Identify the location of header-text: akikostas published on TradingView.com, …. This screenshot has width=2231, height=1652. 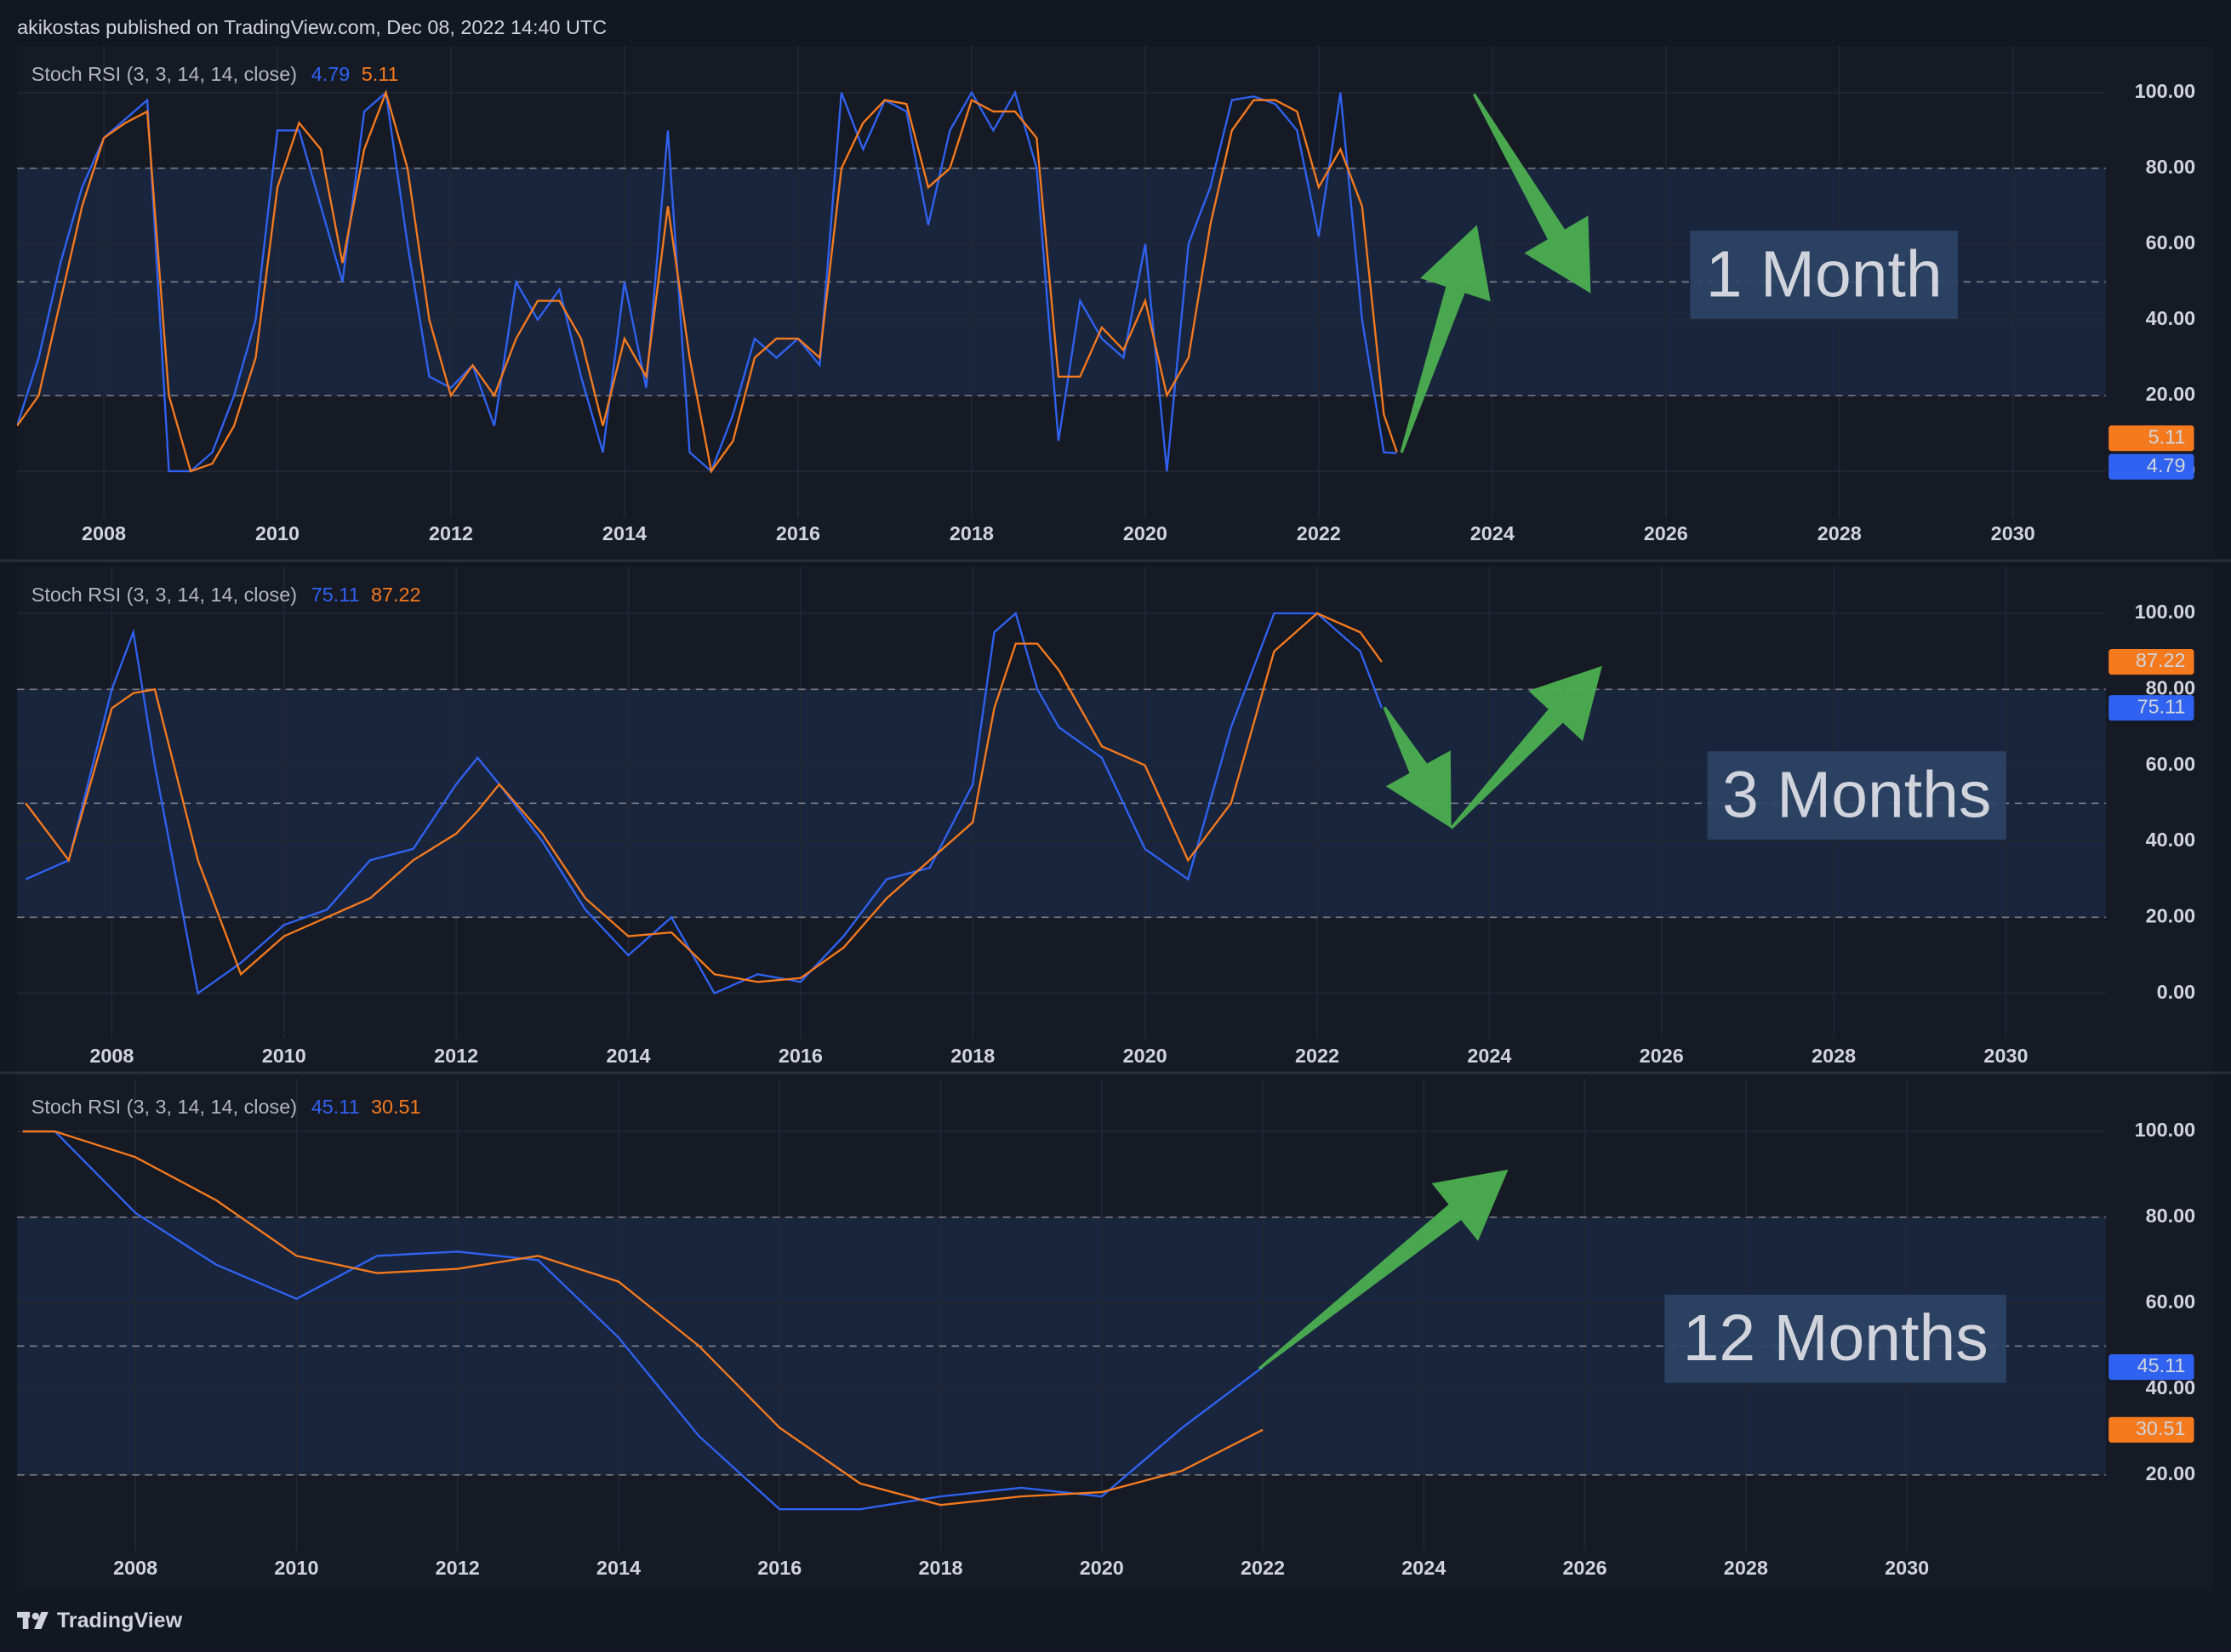
(312, 27).